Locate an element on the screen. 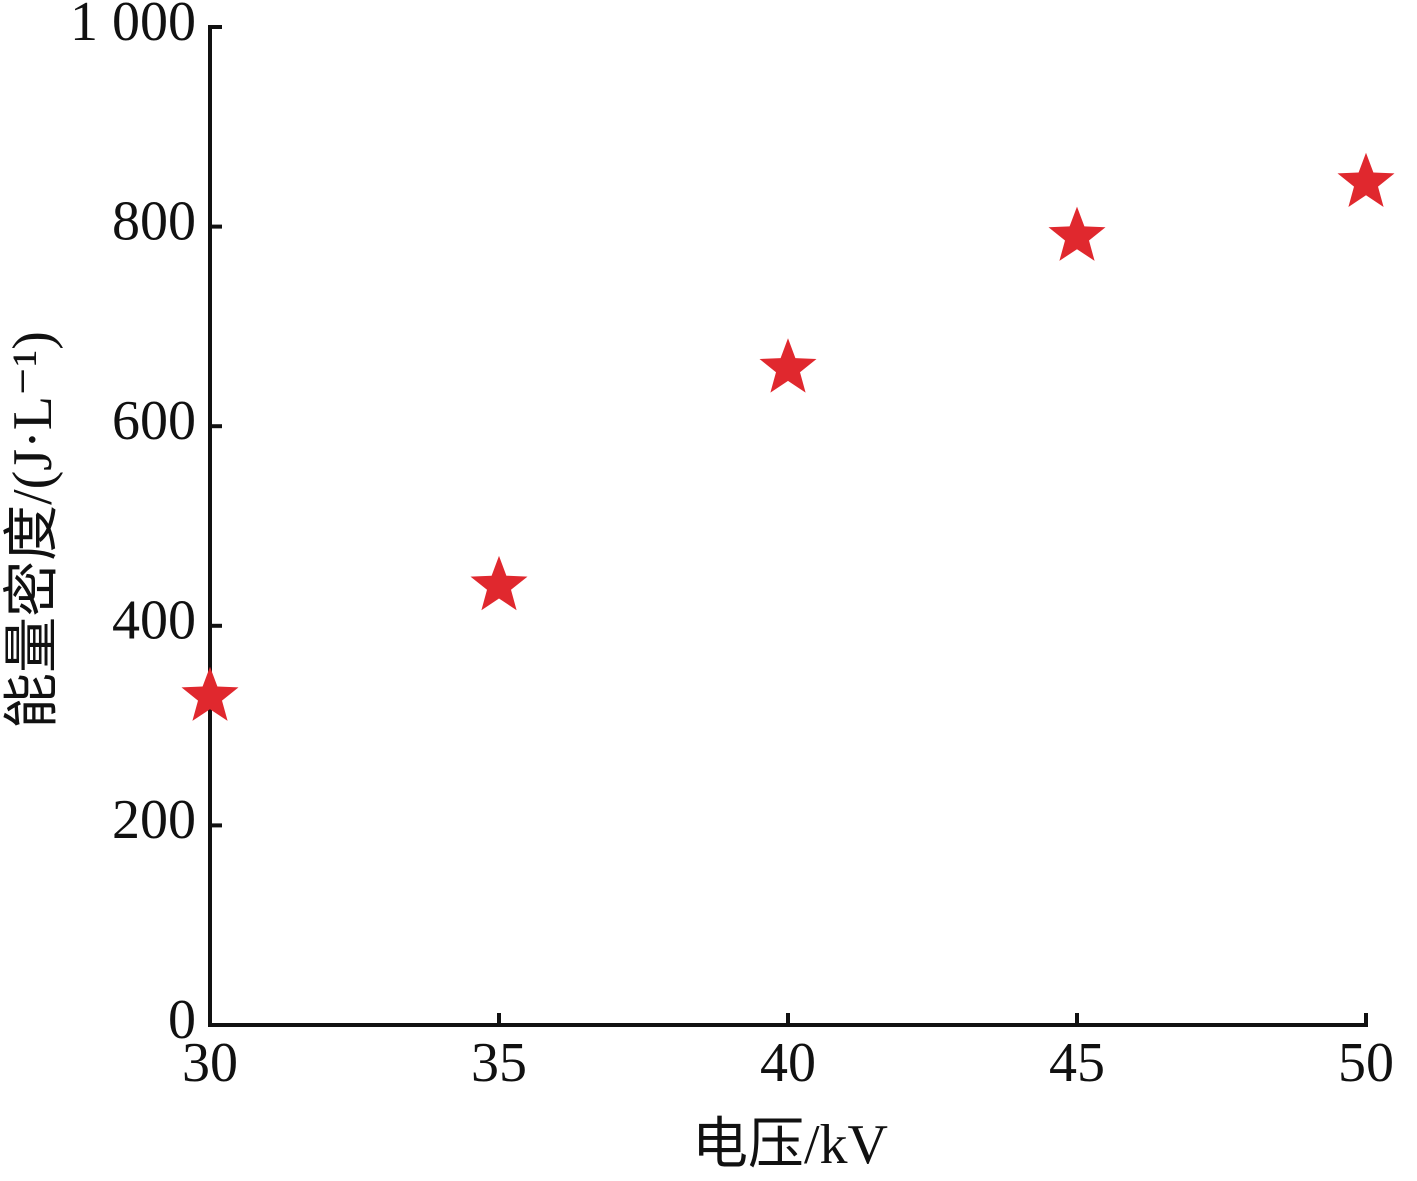  x-tick-label: 50 is located at coordinates (1366, 1063).